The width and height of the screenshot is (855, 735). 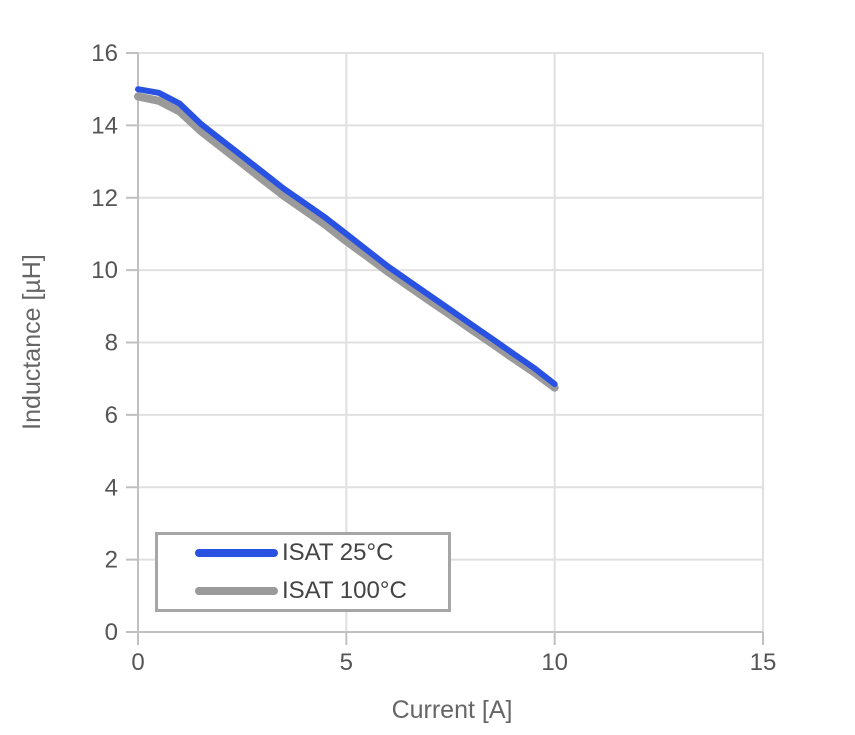 What do you see at coordinates (111, 560) in the screenshot?
I see `y-tick-label: 2` at bounding box center [111, 560].